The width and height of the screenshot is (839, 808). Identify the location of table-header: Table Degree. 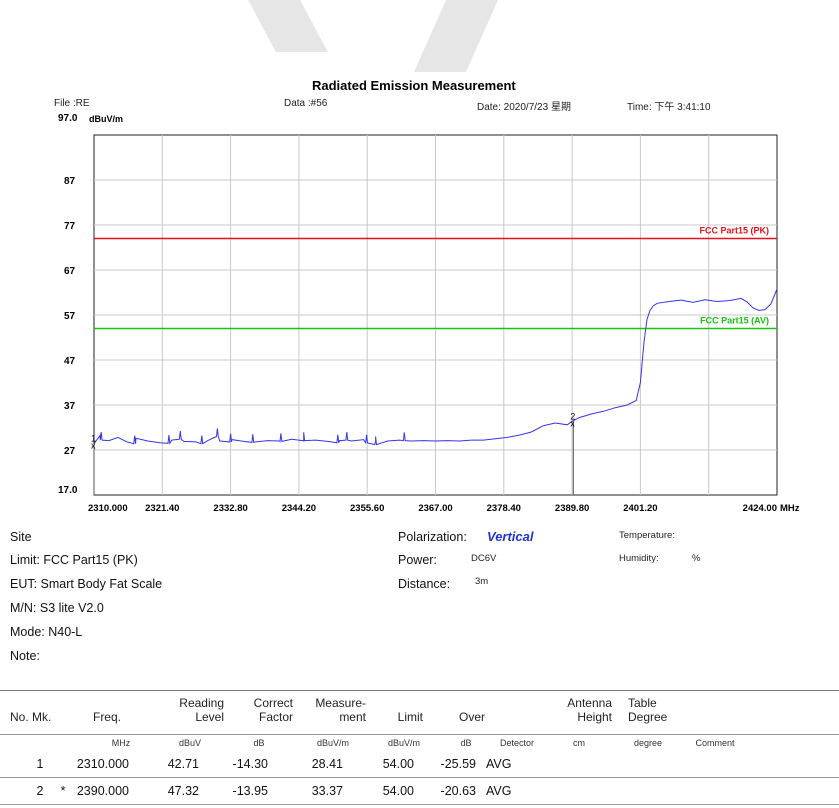
(648, 710).